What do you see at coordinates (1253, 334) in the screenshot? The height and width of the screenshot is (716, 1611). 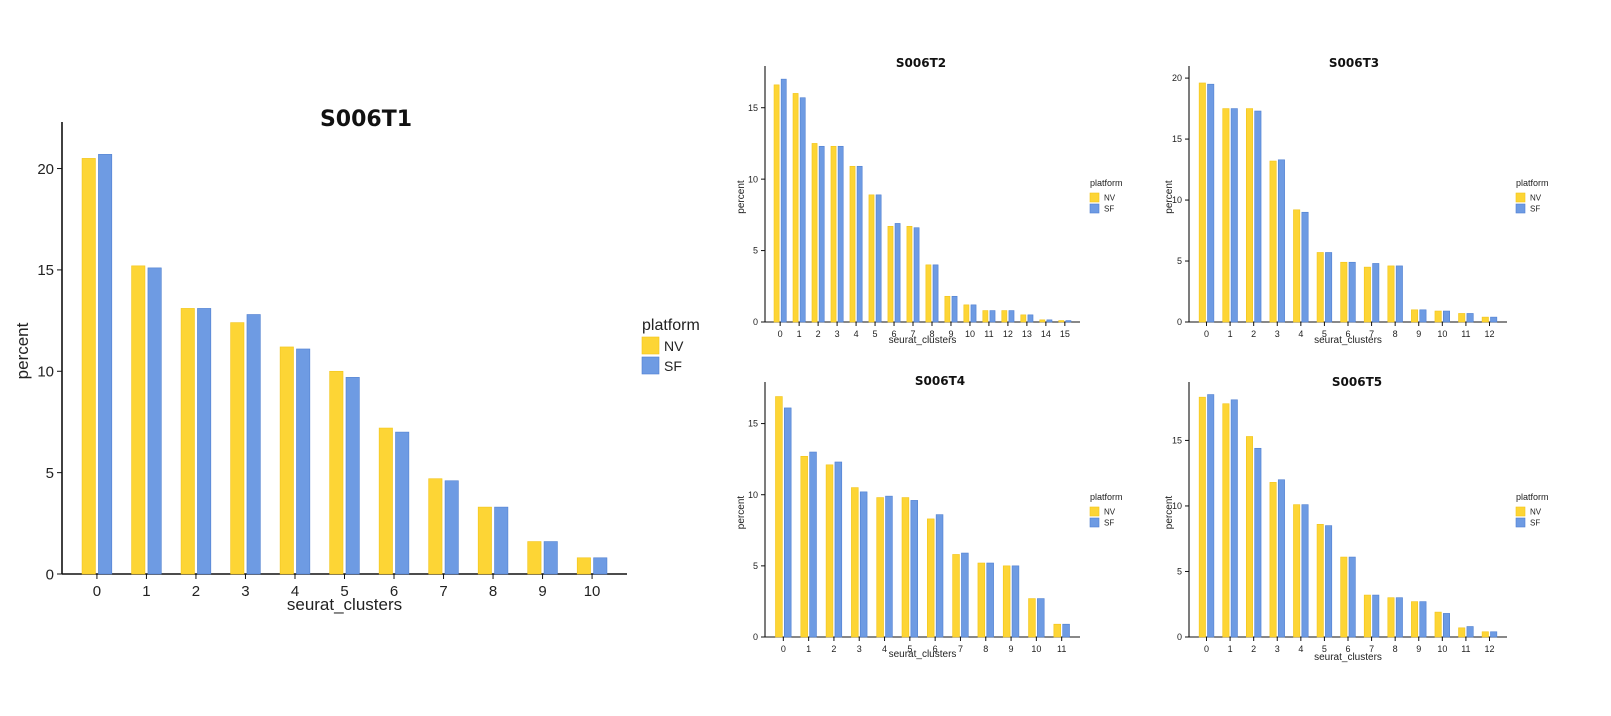 I see `x-tick-label: 2` at bounding box center [1253, 334].